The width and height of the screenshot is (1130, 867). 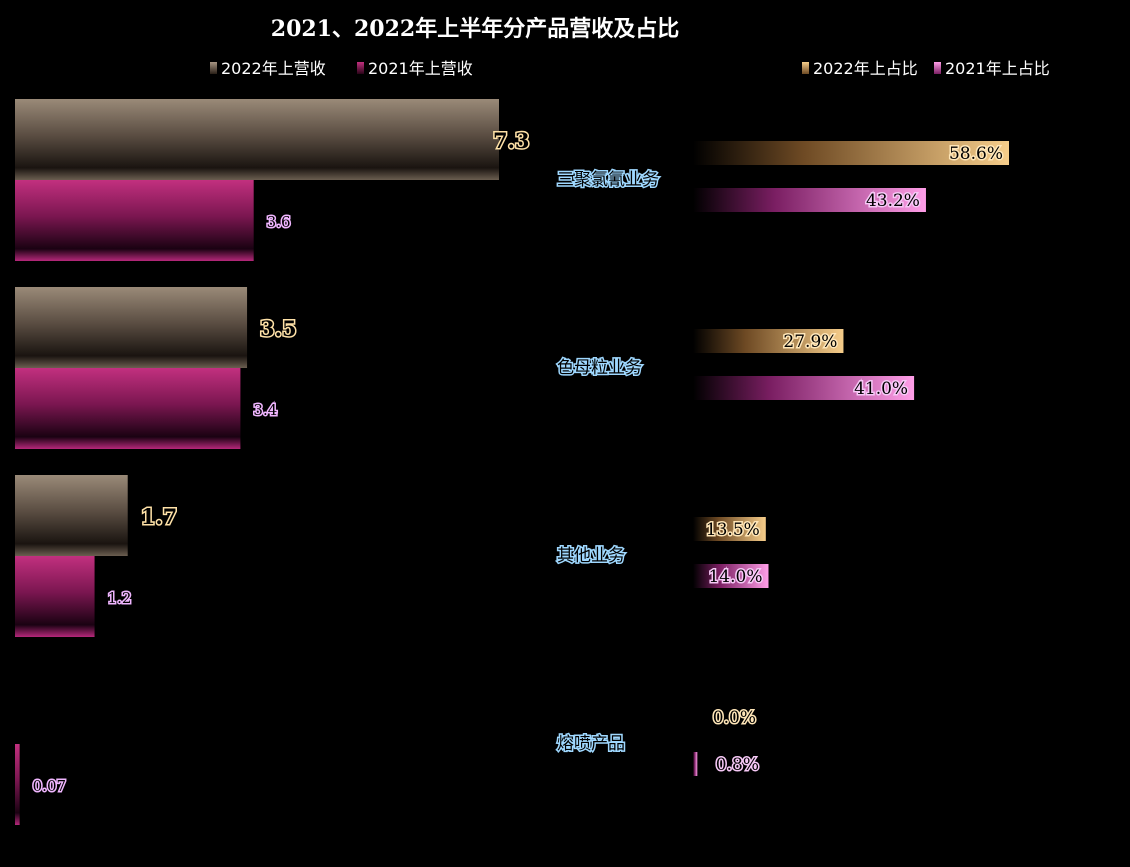 I want to click on data-label-2022-share: 58.6%, so click(x=976, y=154).